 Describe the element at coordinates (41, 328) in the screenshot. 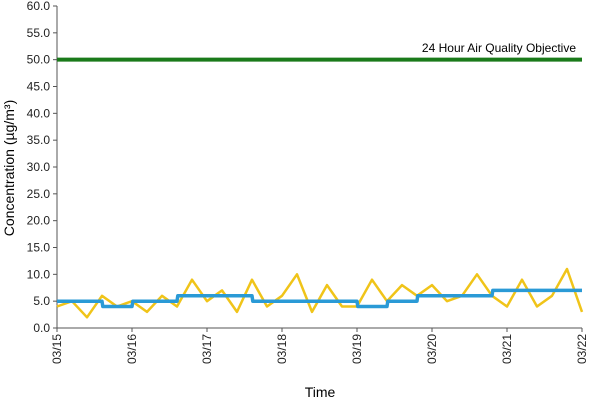

I see `y-tick-label: 0.0` at that location.